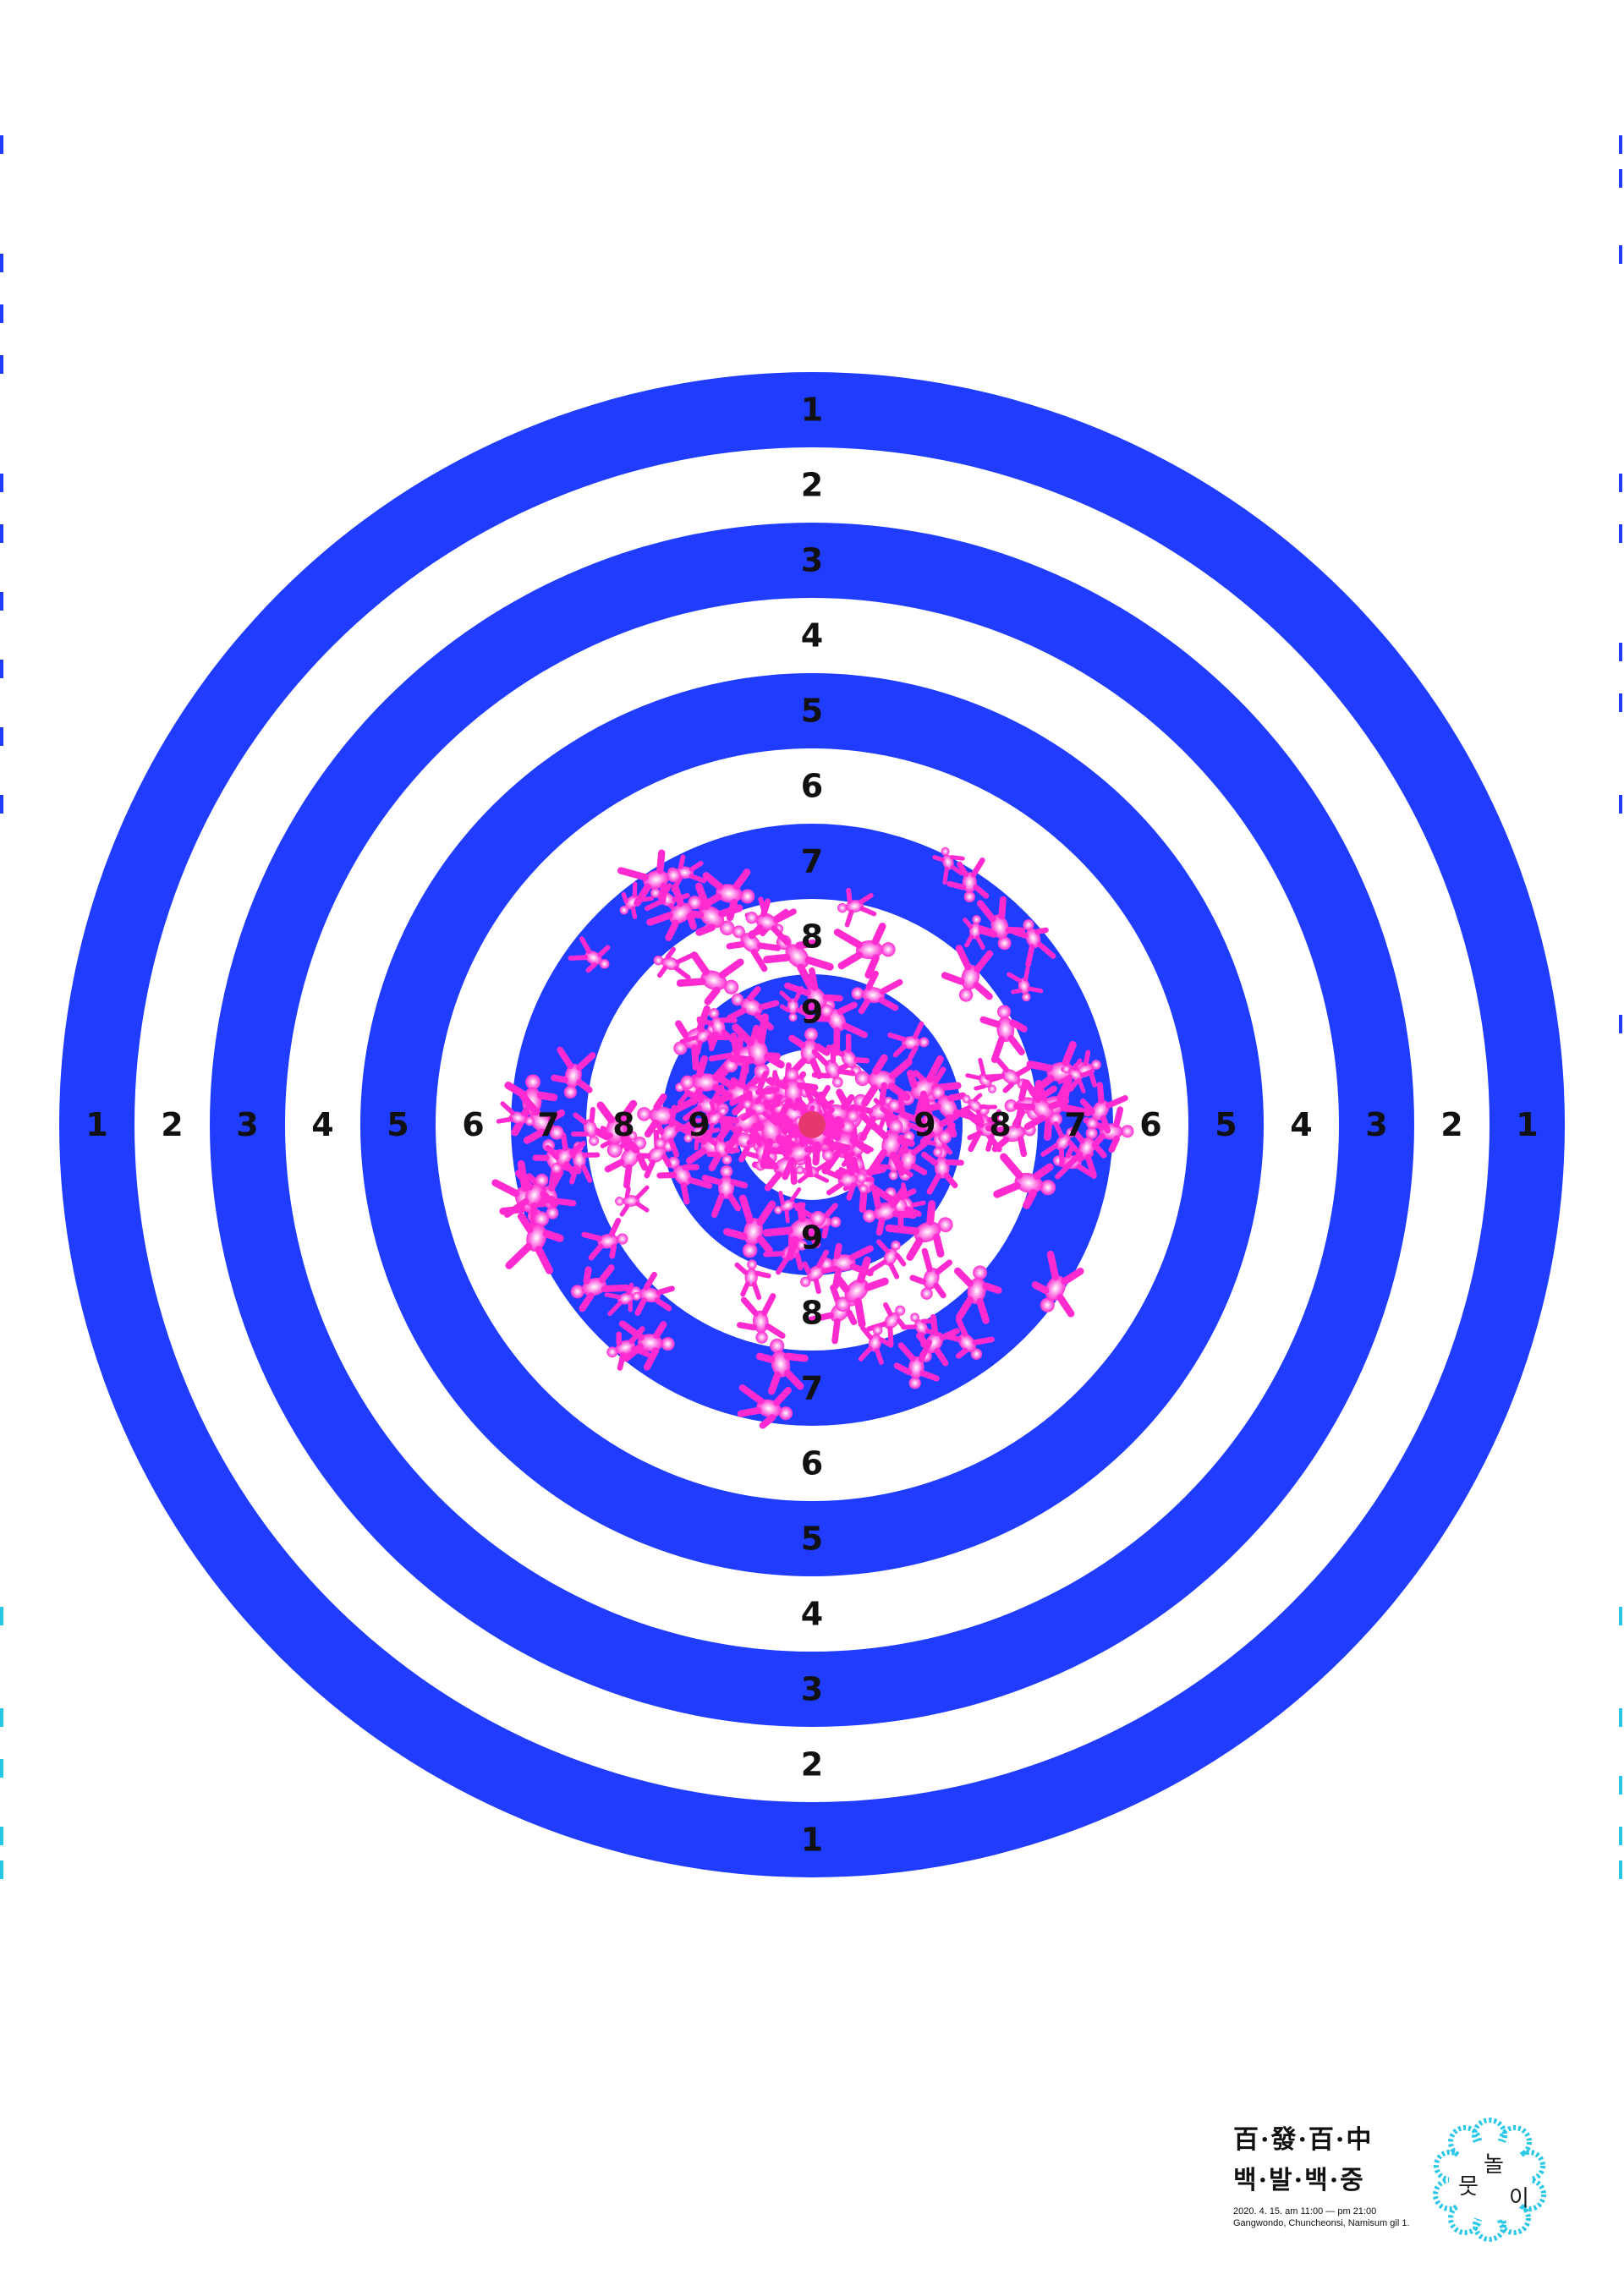 The width and height of the screenshot is (1624, 2296). What do you see at coordinates (1226, 1125) in the screenshot?
I see `ring-label-right-5: 5` at bounding box center [1226, 1125].